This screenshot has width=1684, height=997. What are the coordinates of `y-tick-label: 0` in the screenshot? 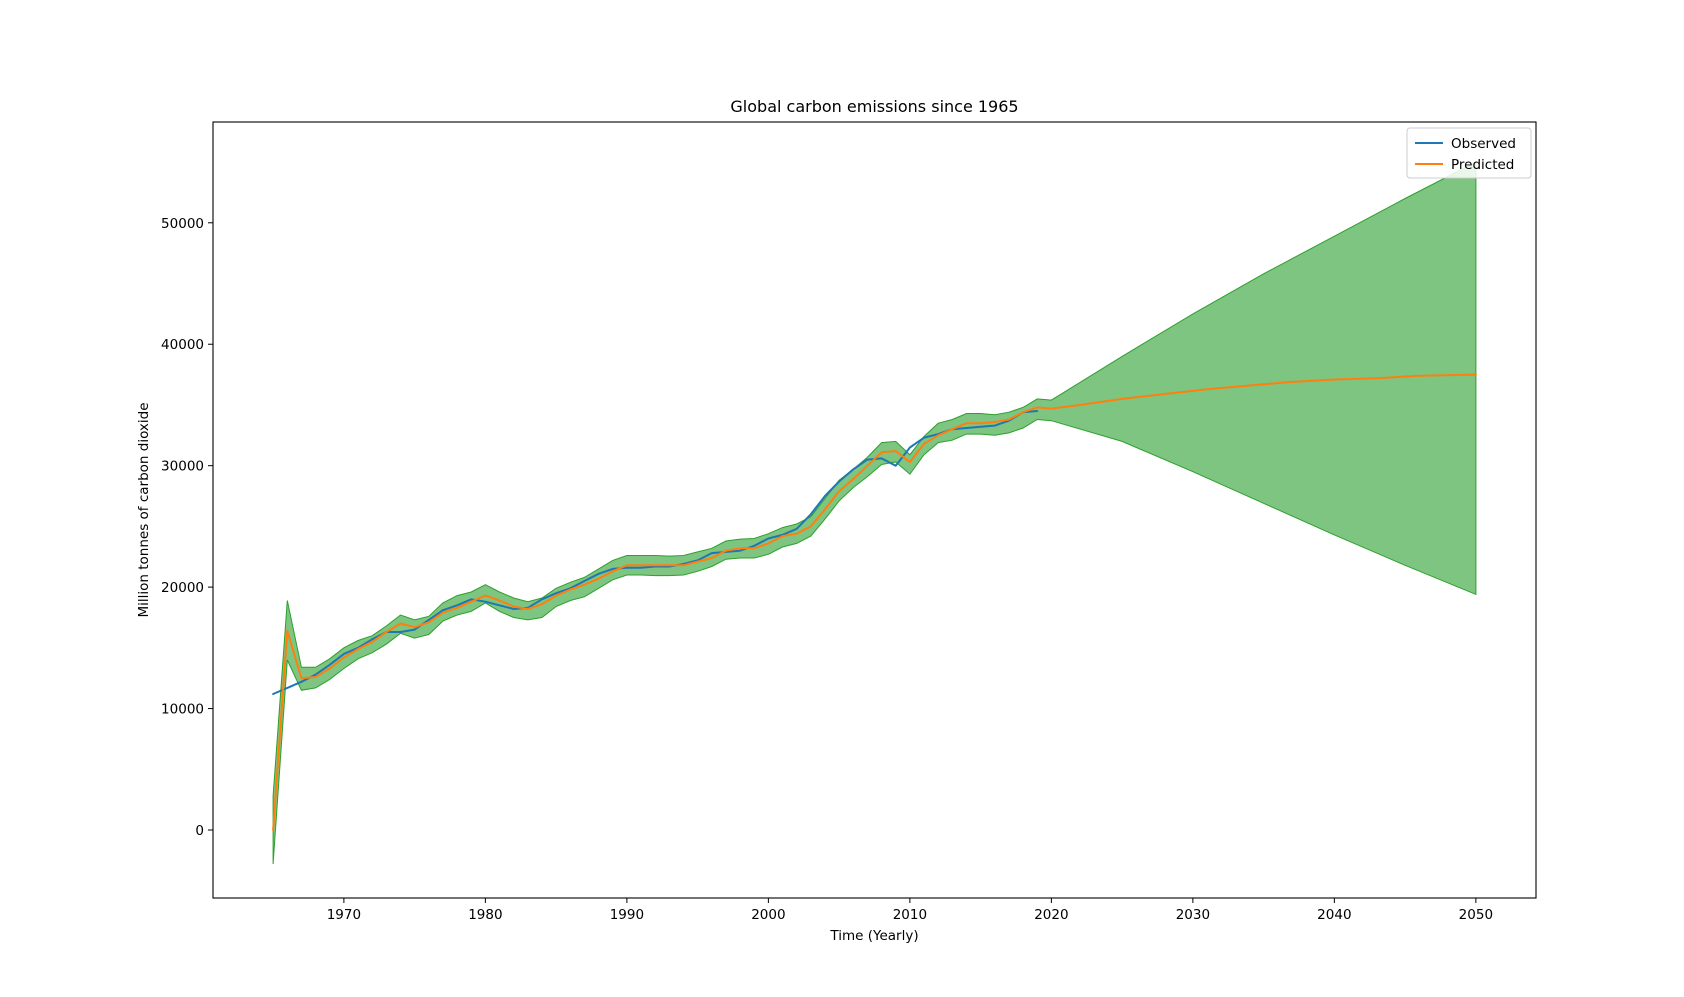 It's located at (199, 831).